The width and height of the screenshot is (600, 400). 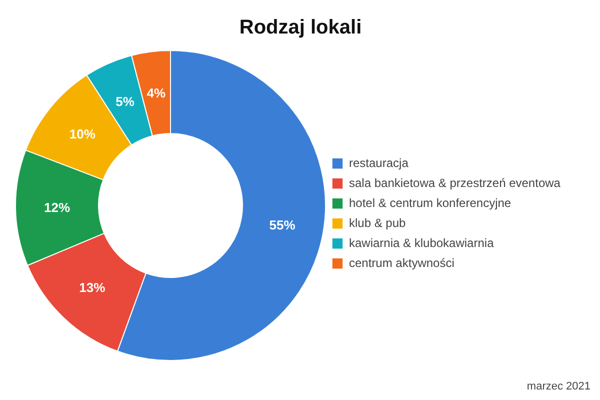 I want to click on data-label: 13%, so click(x=92, y=288).